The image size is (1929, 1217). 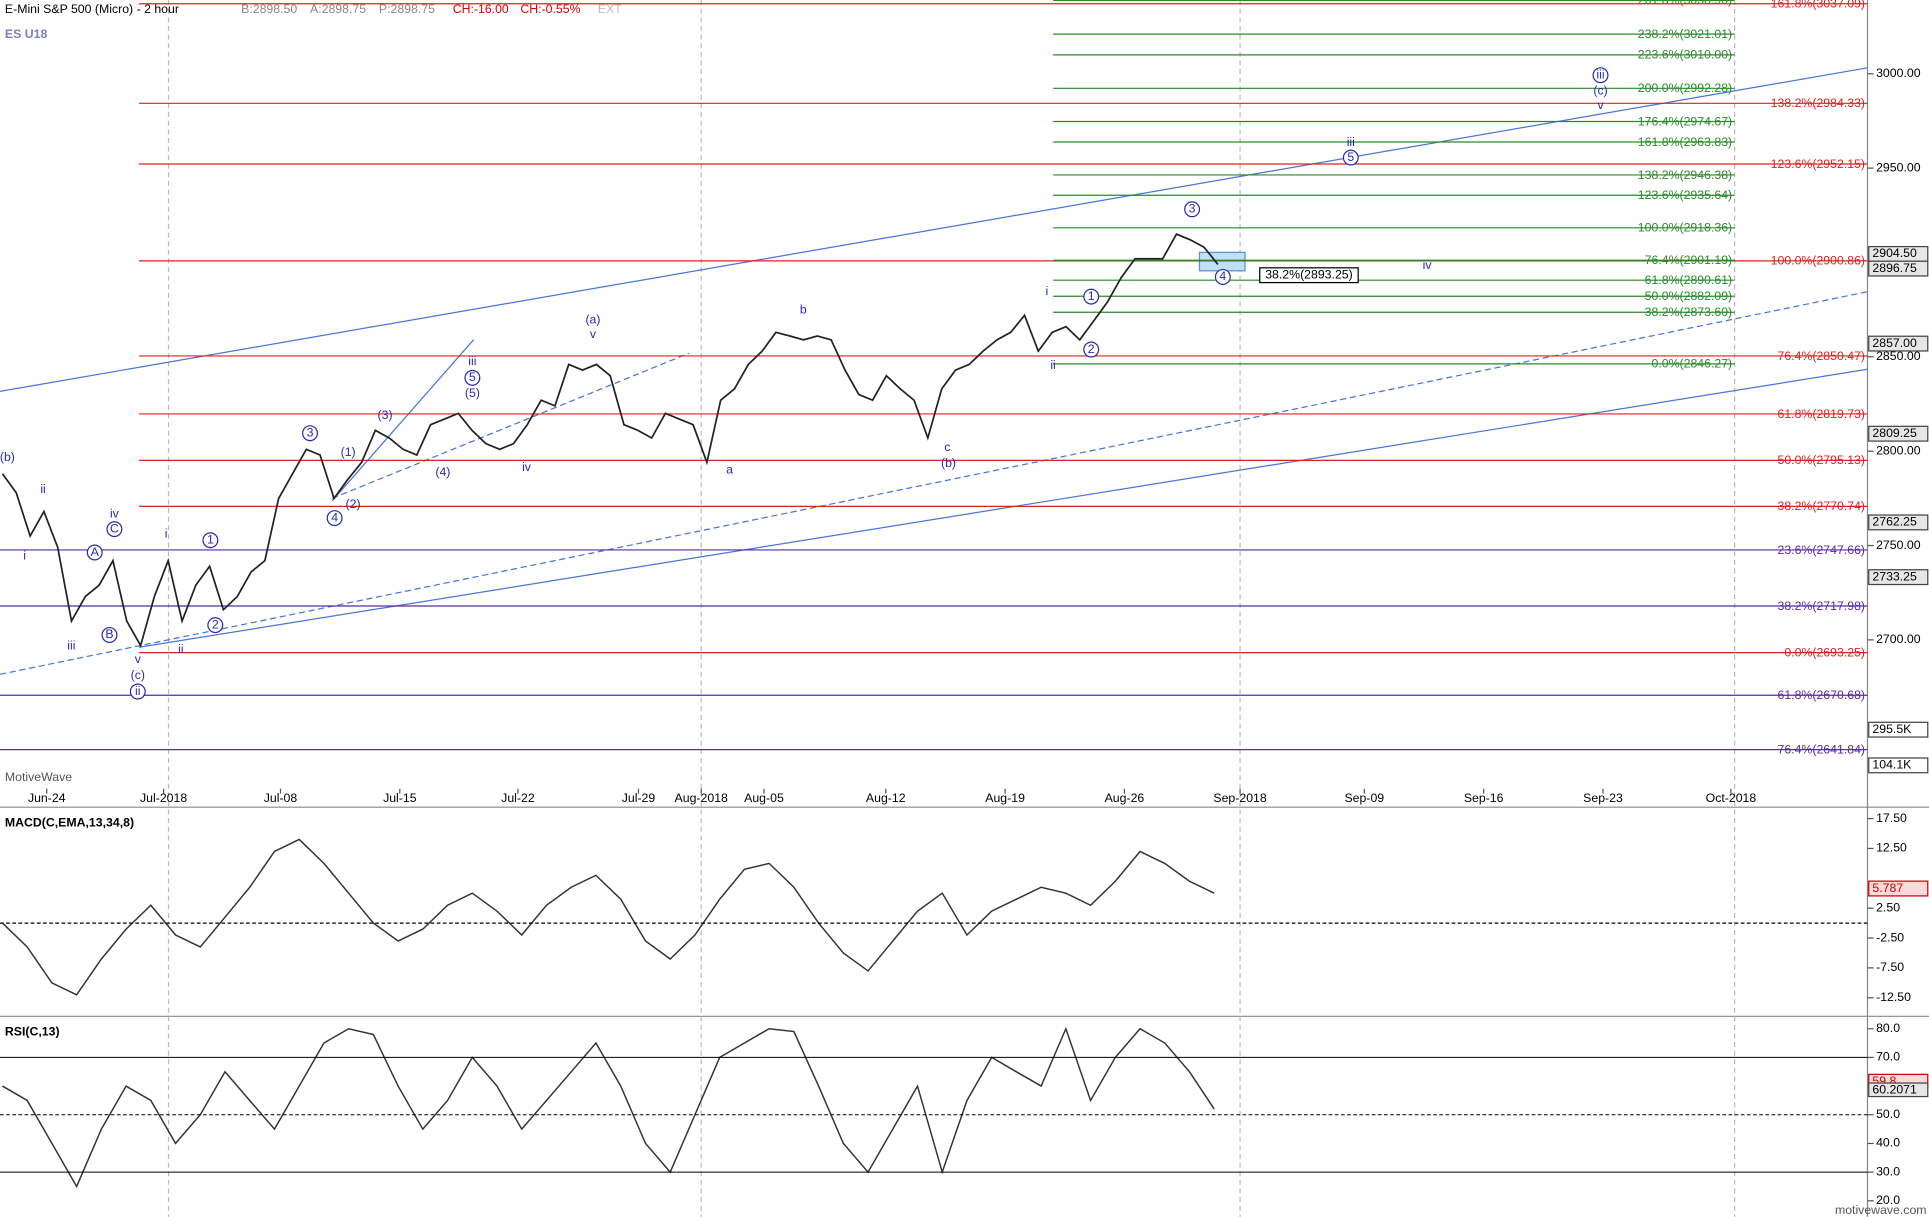 I want to click on date-label: Sep-2018, so click(x=1239, y=798).